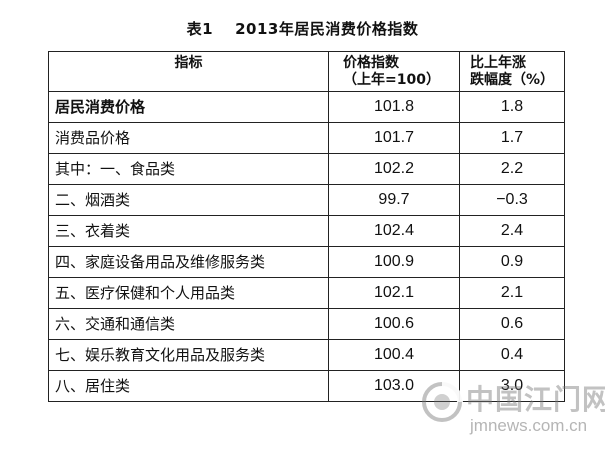 This screenshot has width=605, height=453. Describe the element at coordinates (394, 355) in the screenshot. I see `row-price-index: 100.4` at that location.